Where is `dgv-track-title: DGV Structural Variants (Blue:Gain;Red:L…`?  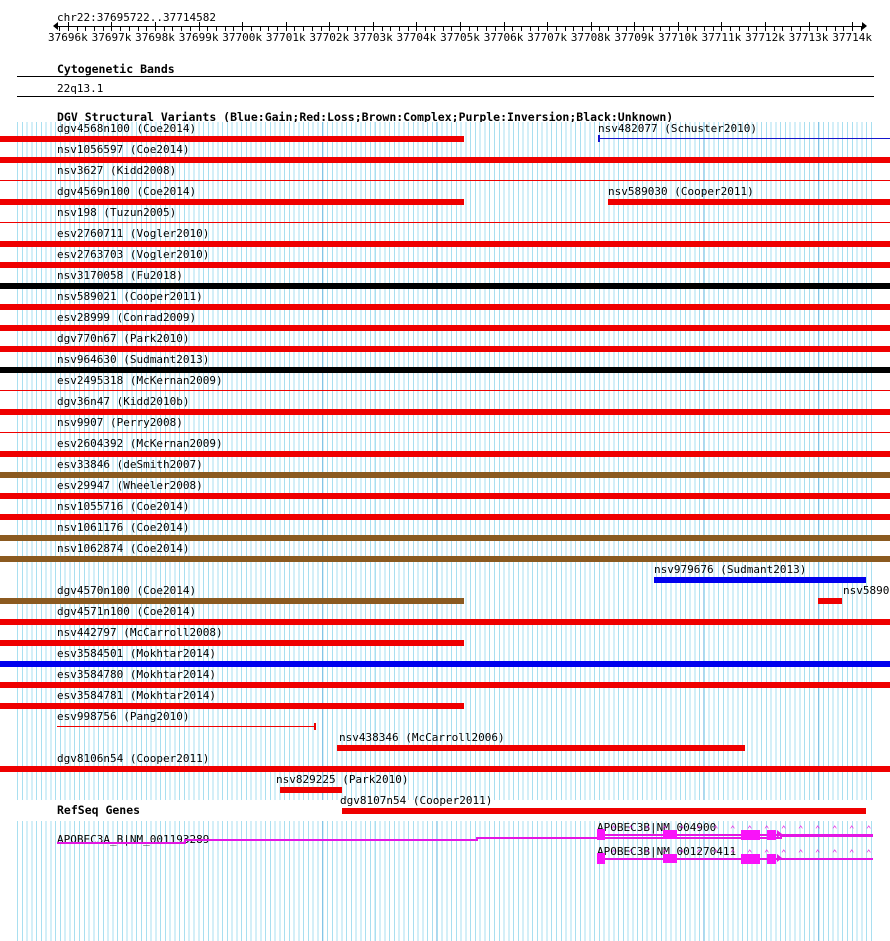
dgv-track-title: DGV Structural Variants (Blue:Gain;Red:L… is located at coordinates (365, 117).